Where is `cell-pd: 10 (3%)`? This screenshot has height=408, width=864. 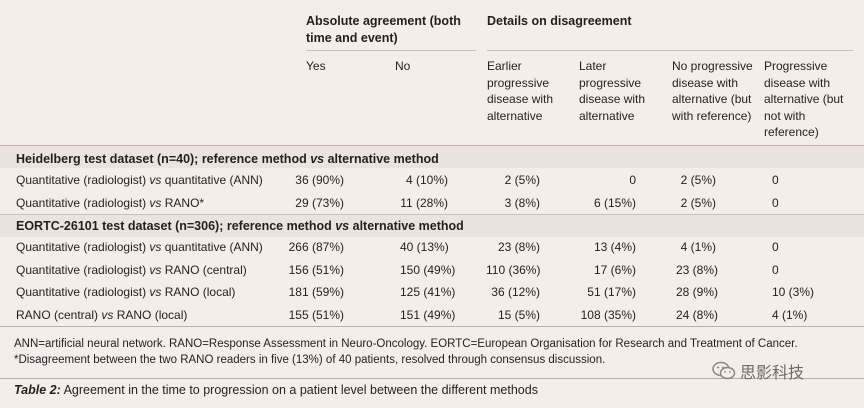
cell-pd: 10 (3%) is located at coordinates (793, 292).